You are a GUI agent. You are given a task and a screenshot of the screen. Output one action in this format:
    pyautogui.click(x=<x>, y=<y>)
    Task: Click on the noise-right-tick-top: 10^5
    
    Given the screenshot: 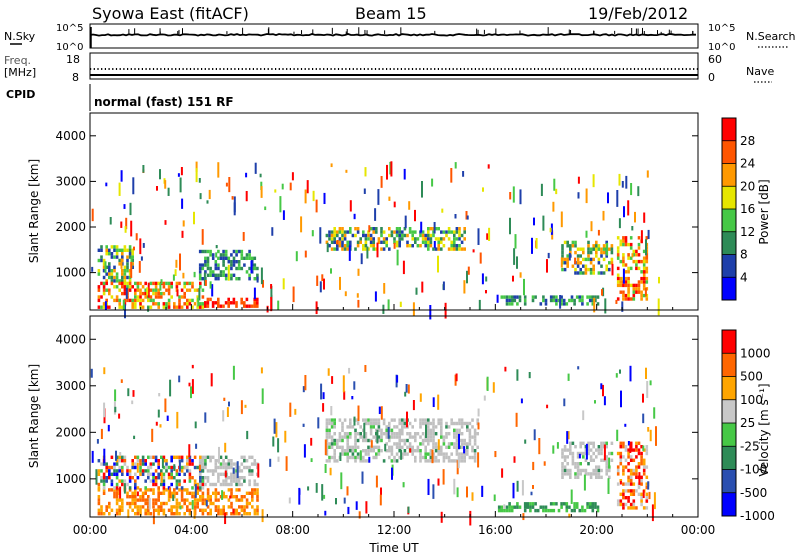 What is the action you would take?
    pyautogui.click(x=721, y=28)
    